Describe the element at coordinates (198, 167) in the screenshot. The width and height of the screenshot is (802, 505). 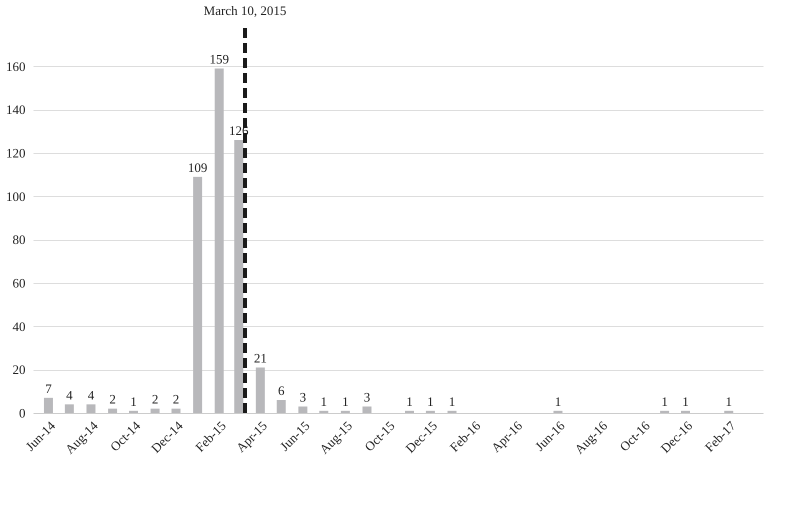
I see `data-label: 109` at that location.